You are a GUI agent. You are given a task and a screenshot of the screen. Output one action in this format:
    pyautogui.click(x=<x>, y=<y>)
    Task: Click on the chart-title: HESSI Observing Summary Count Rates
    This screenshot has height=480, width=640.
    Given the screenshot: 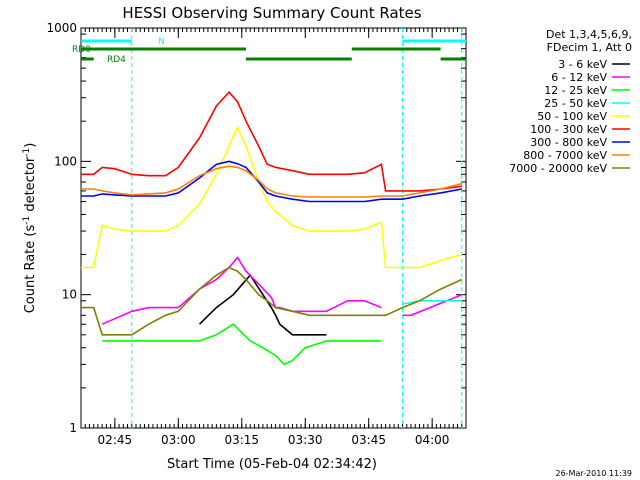 What is the action you would take?
    pyautogui.click(x=271, y=13)
    